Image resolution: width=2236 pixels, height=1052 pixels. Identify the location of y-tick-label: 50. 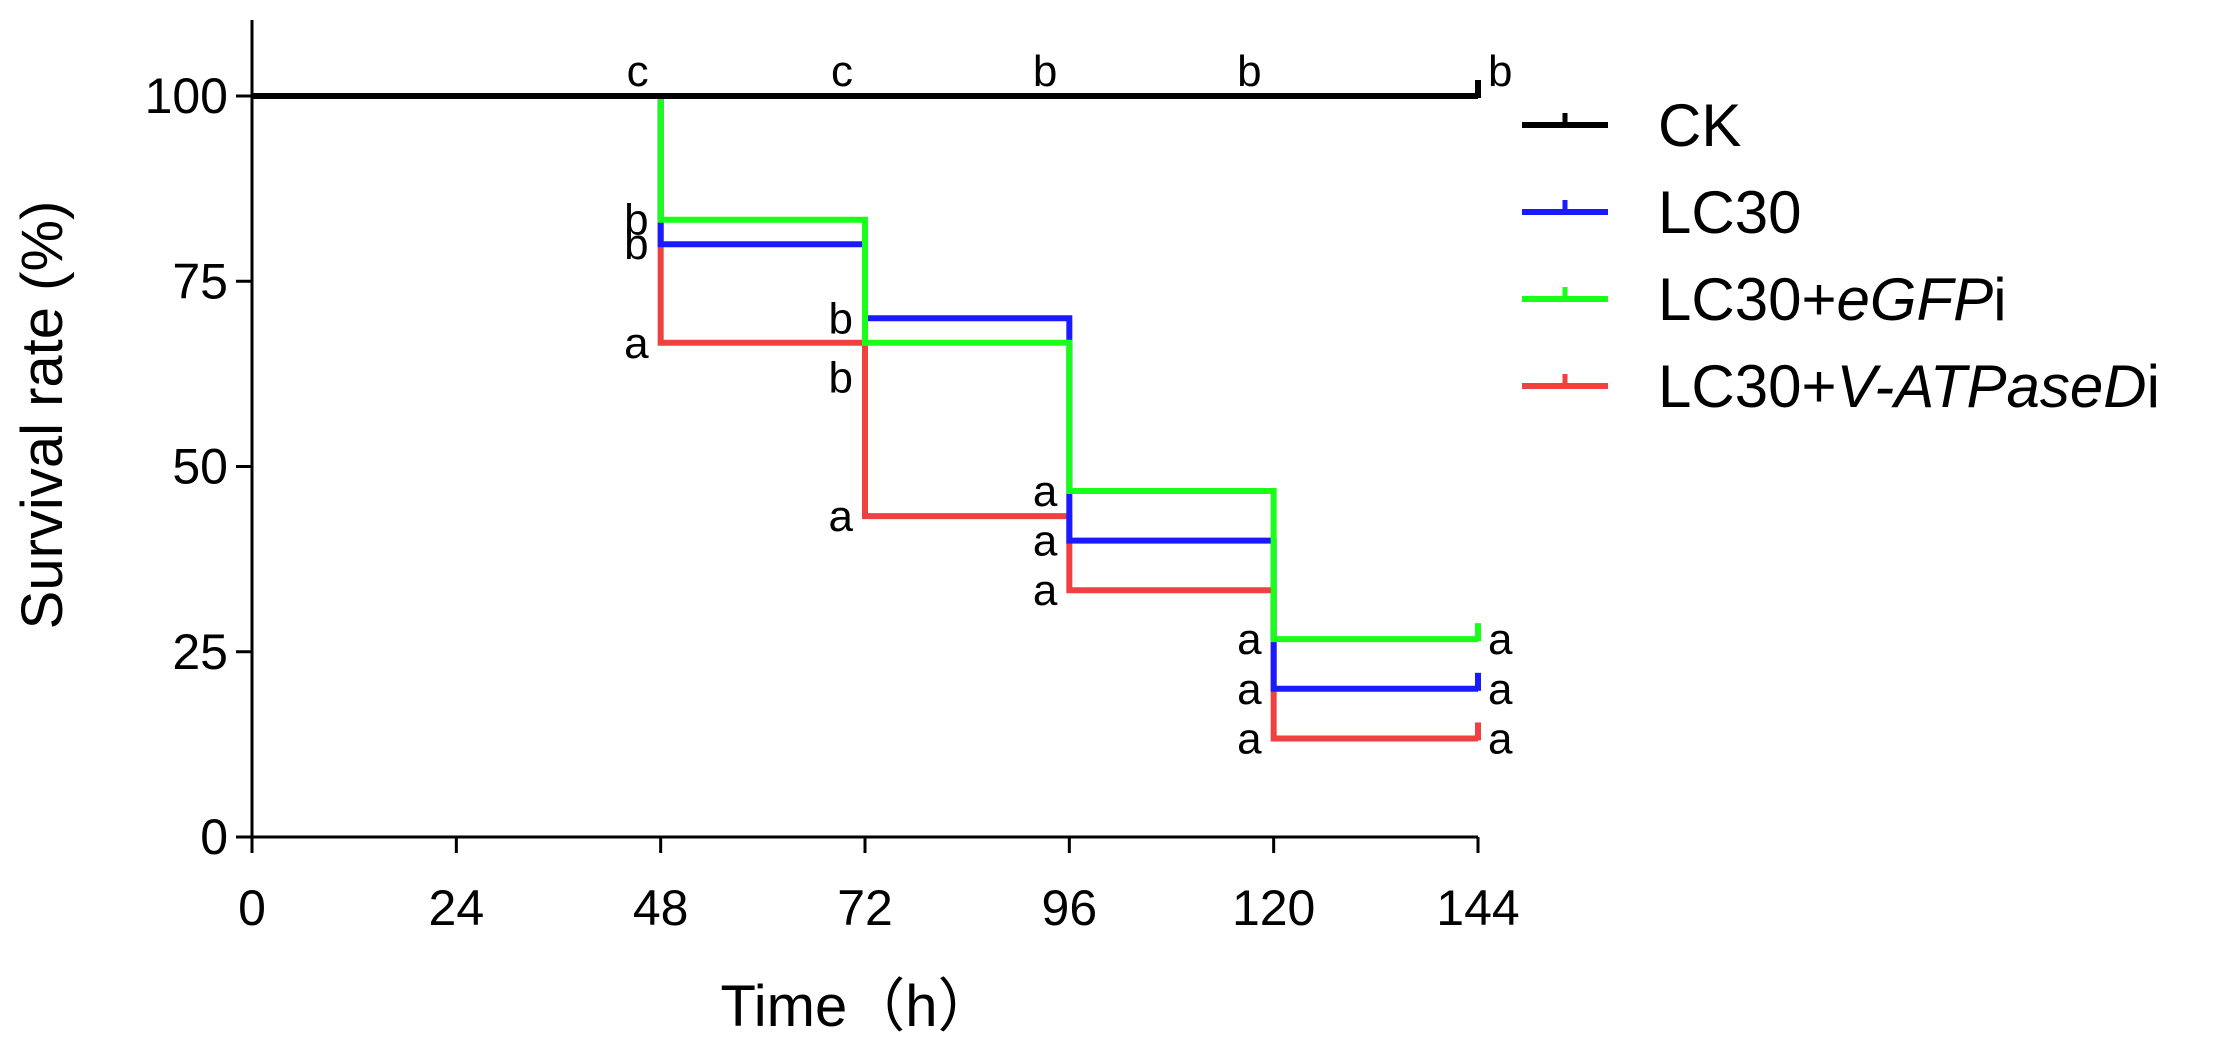
(200, 467).